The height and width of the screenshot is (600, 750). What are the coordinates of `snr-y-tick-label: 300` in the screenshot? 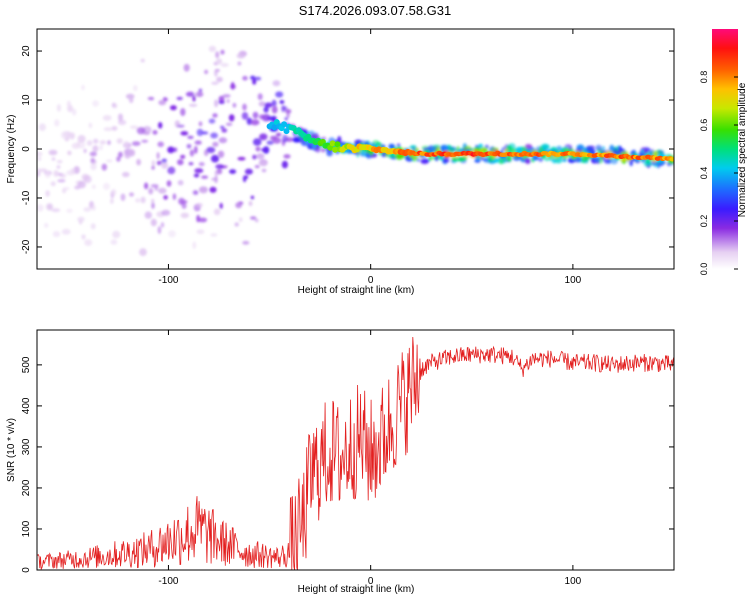 It's located at (26, 446).